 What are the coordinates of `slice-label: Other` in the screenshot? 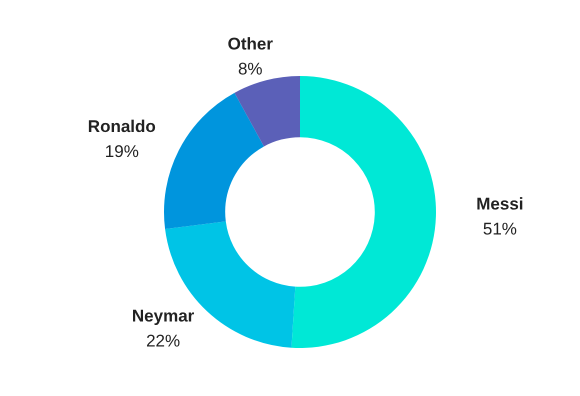 It's located at (251, 44).